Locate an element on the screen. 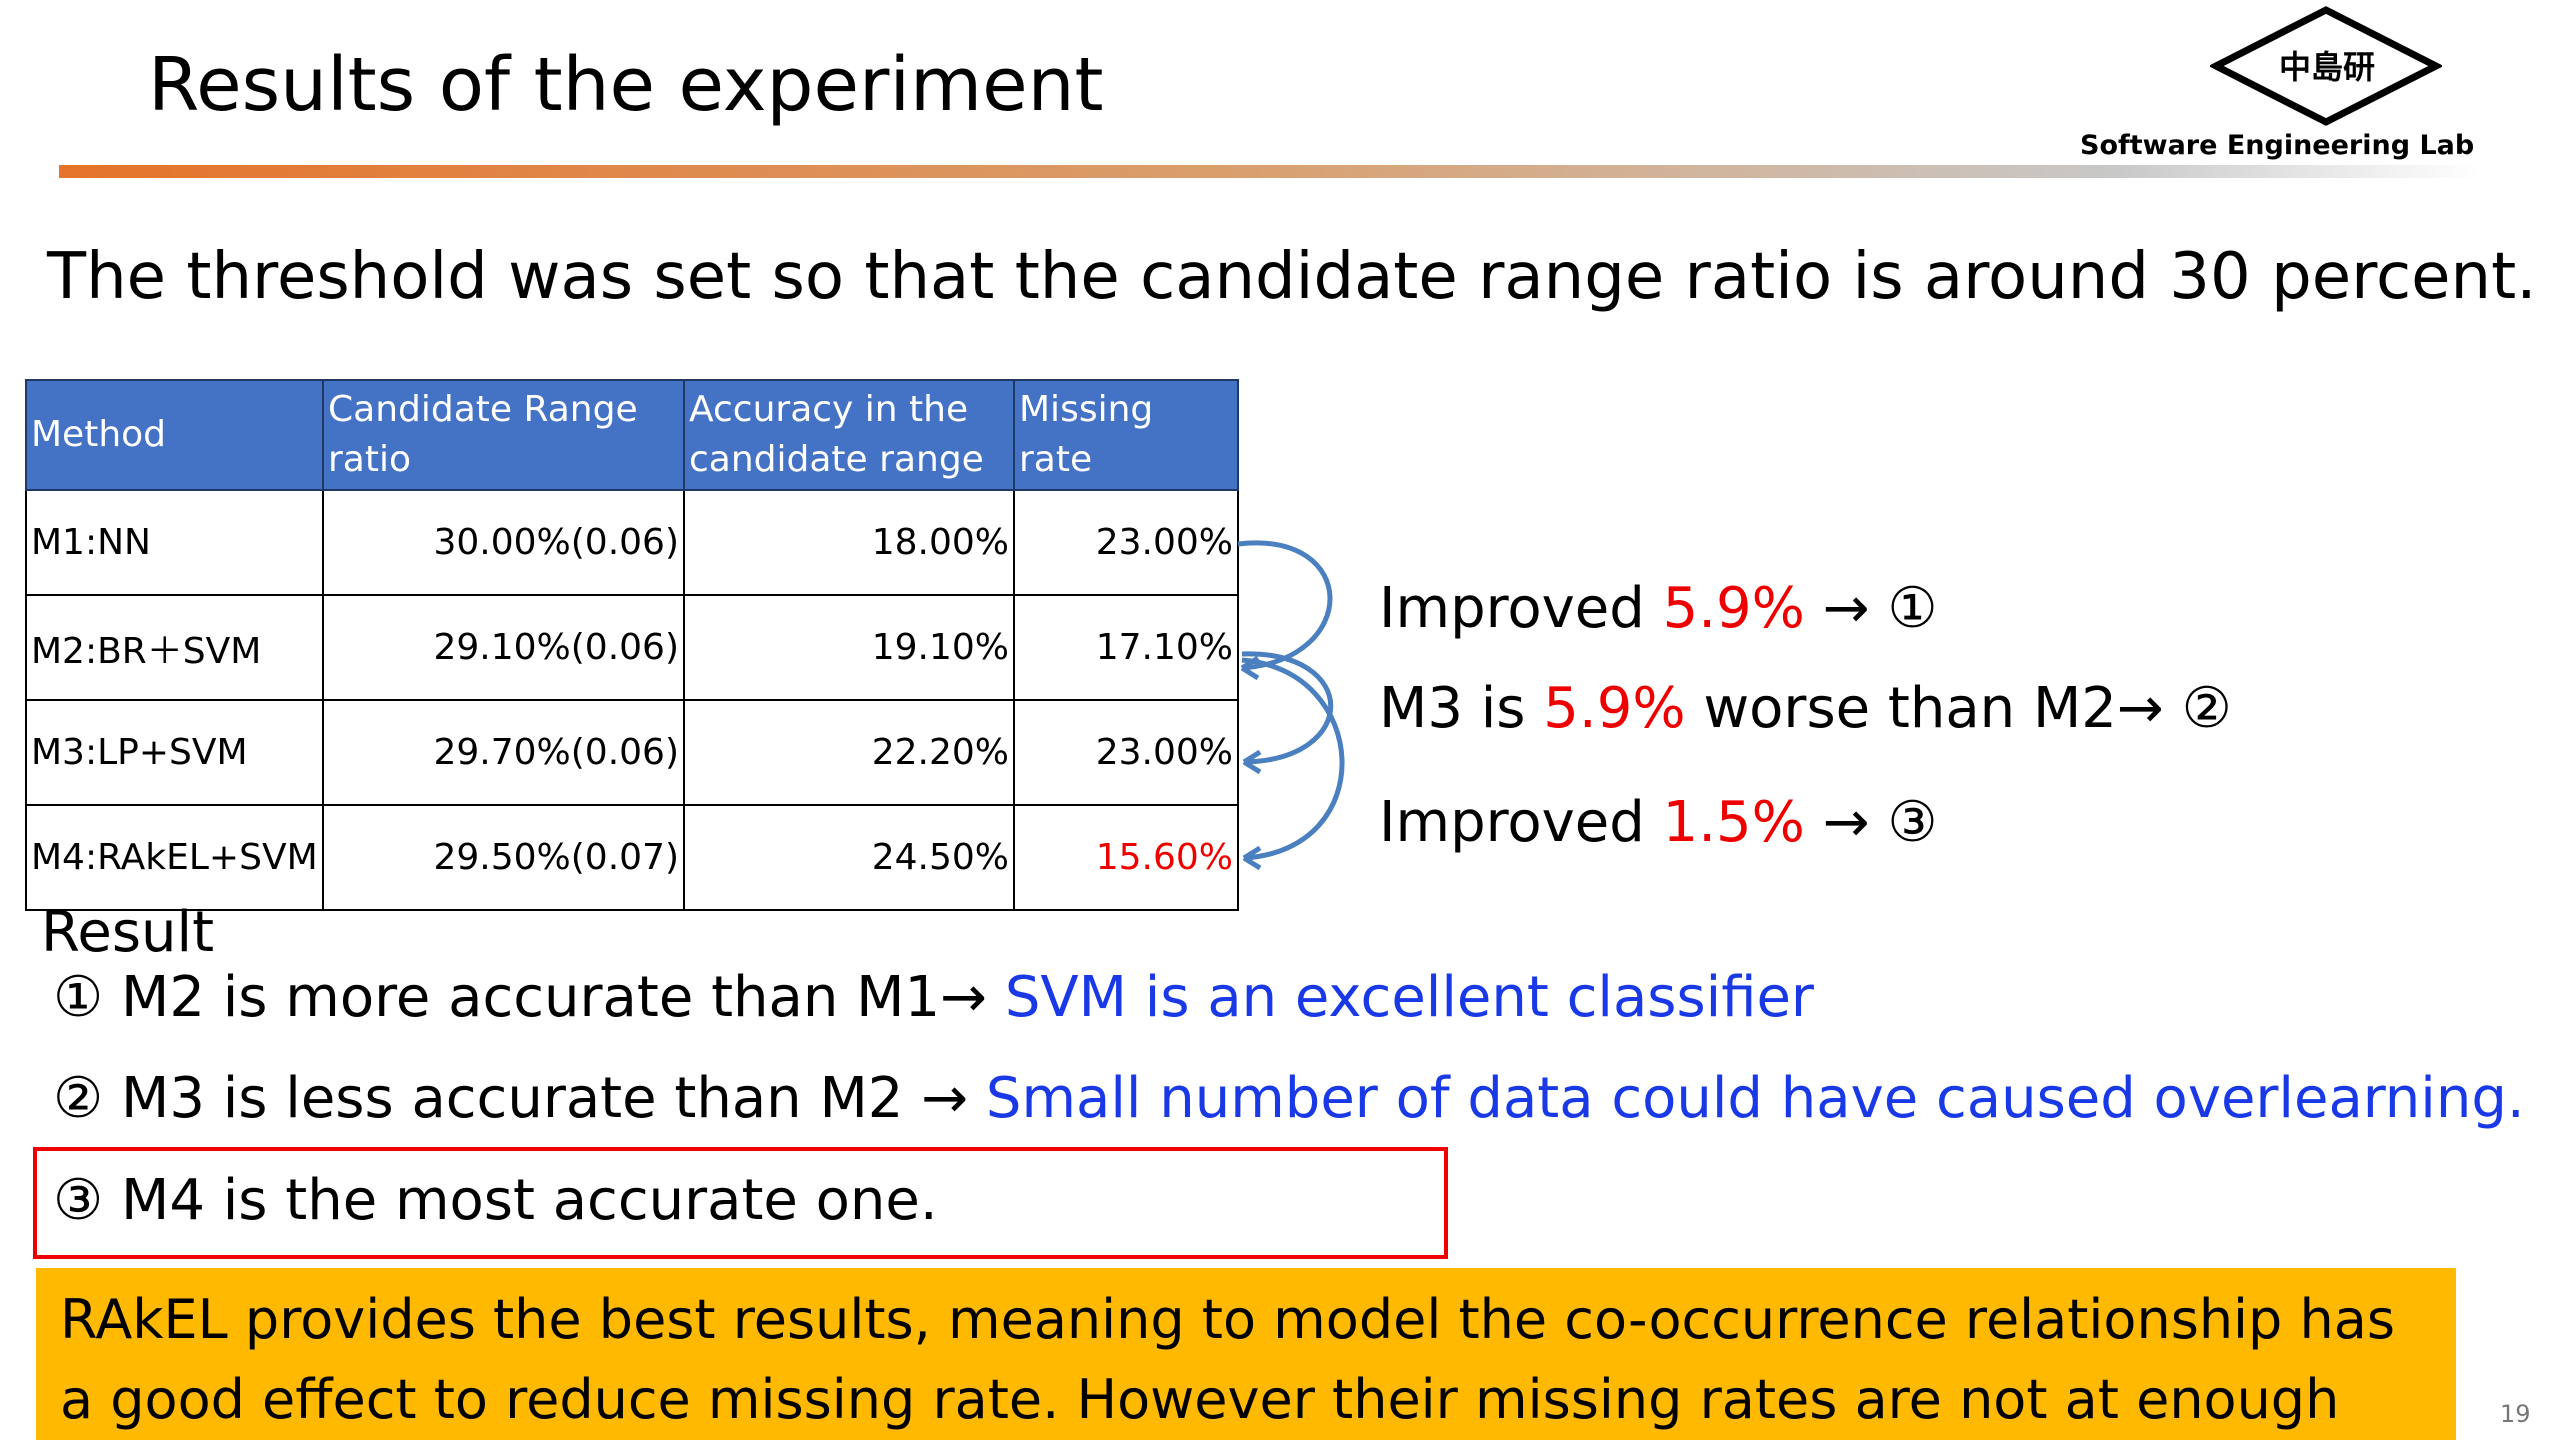 This screenshot has height=1440, width=2560. highlight-box is located at coordinates (740, 1203).